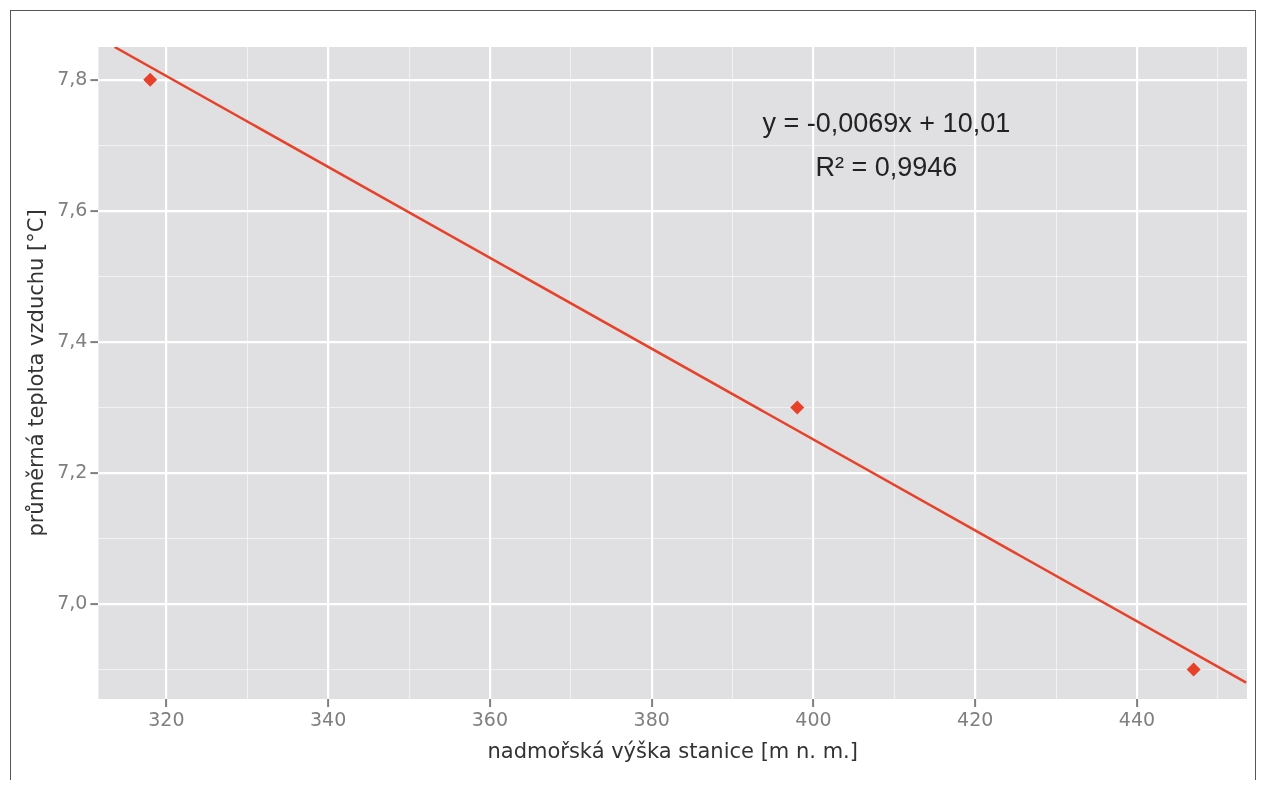  Describe the element at coordinates (36, 373) in the screenshot. I see `y-axis-title: průměrná teplota vzduchu [°C]` at that location.